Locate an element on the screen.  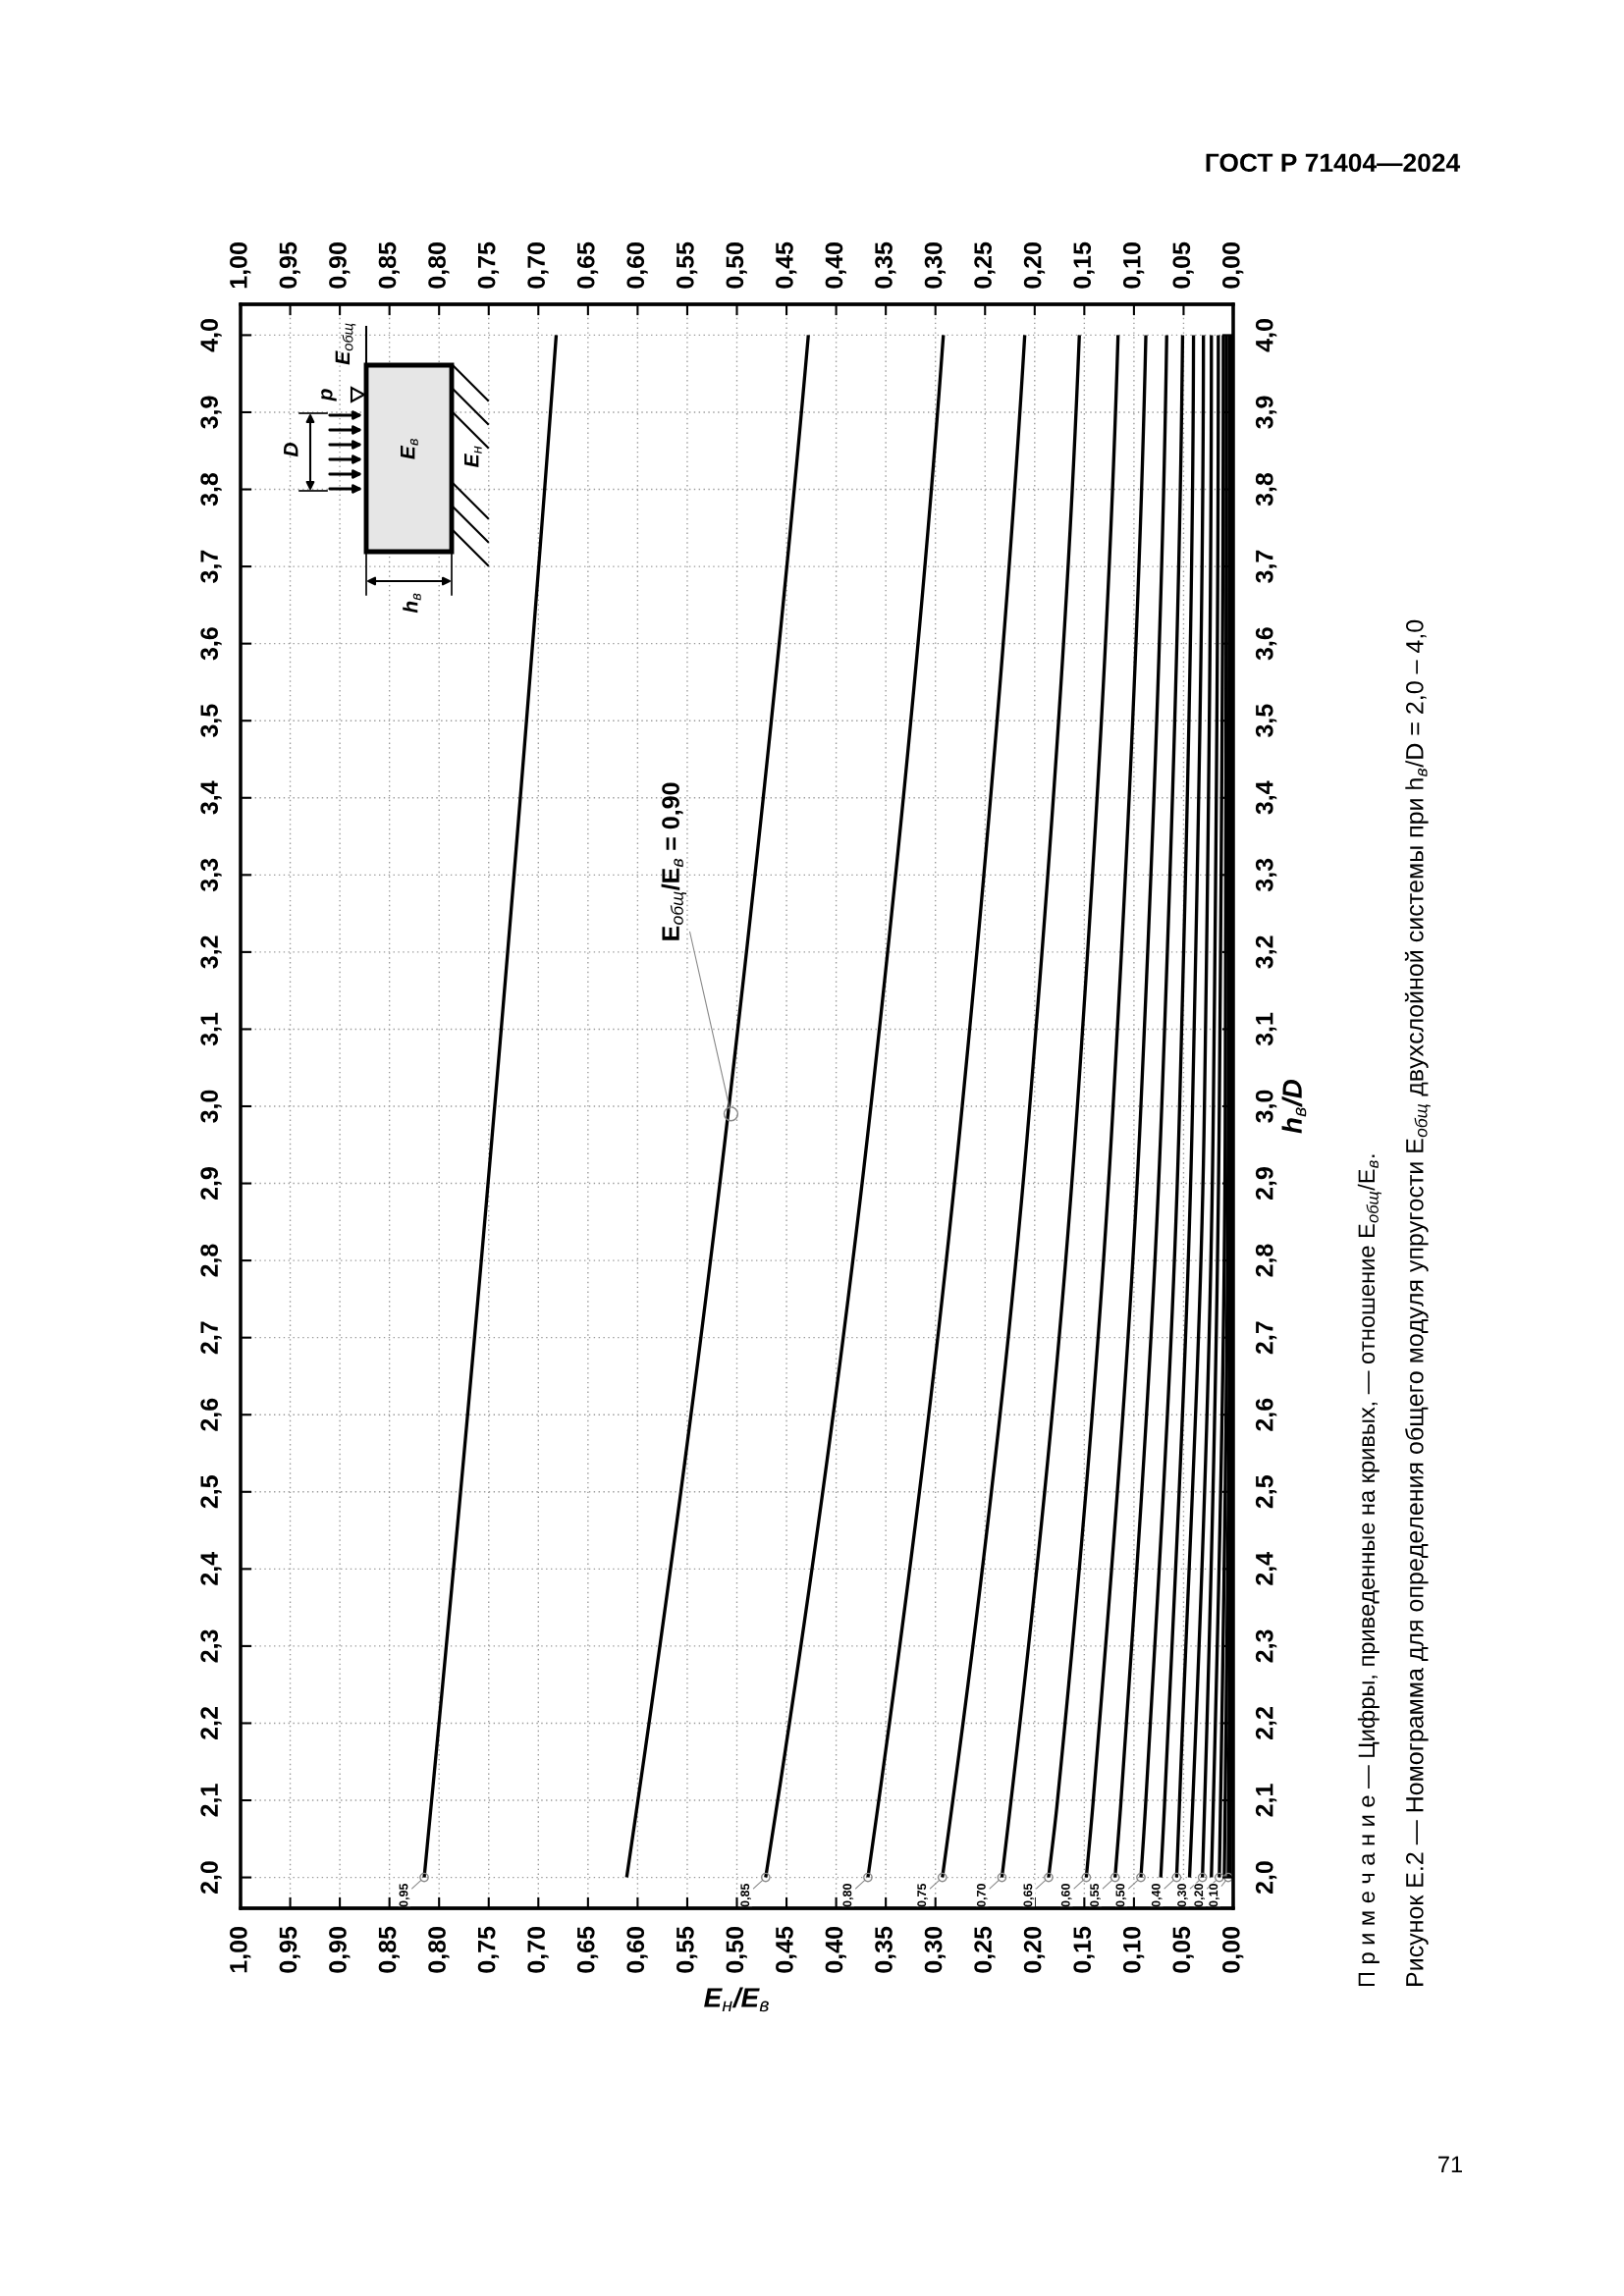
y2-tick-label: 3,8 is located at coordinates (1266, 490).